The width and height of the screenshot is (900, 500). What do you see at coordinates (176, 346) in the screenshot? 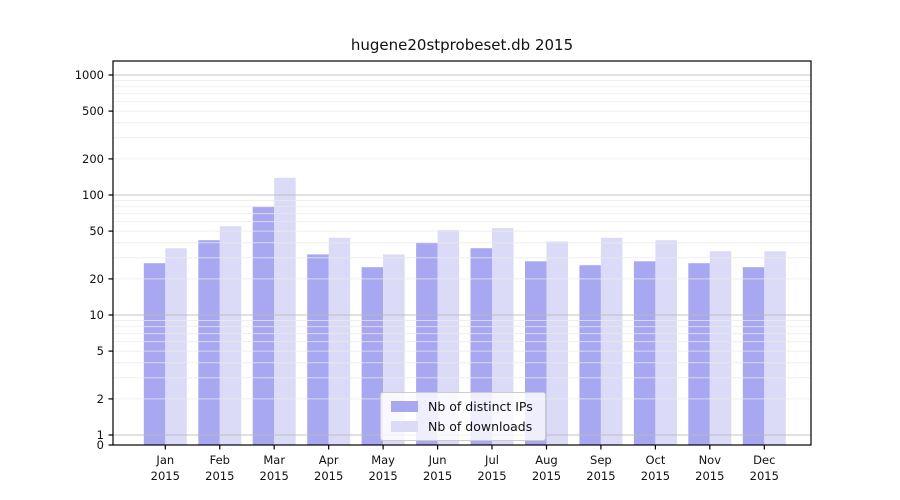
I see `bar-downloads-jan` at bounding box center [176, 346].